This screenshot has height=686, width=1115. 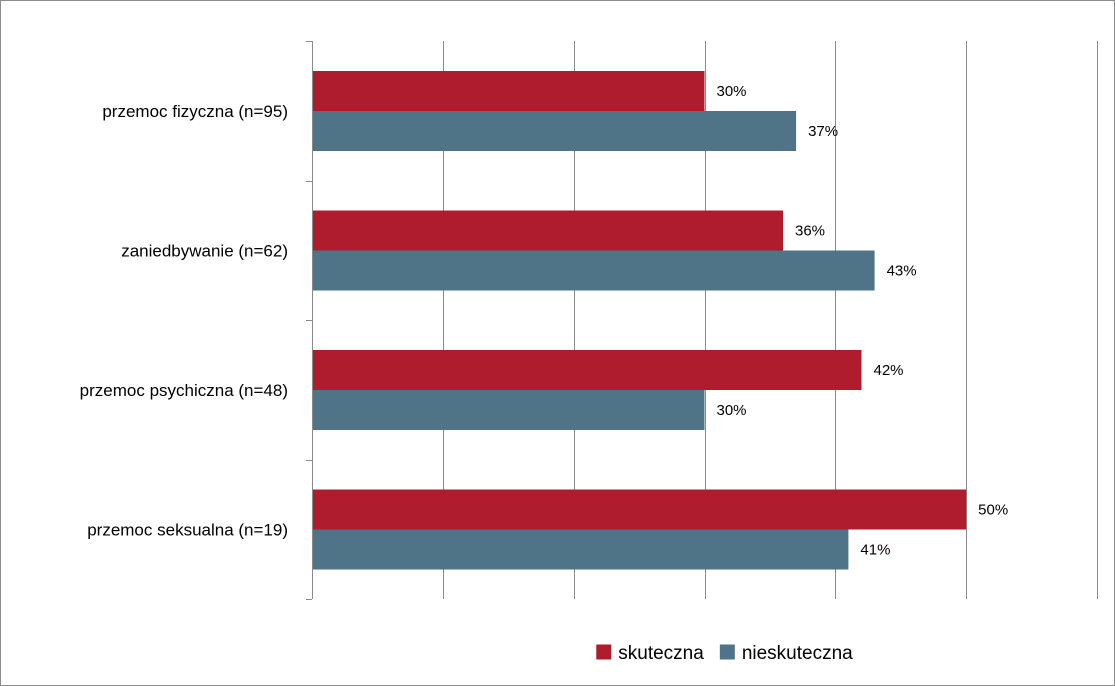 What do you see at coordinates (204, 250) in the screenshot?
I see `category-label: zaniedbywanie (n=62)` at bounding box center [204, 250].